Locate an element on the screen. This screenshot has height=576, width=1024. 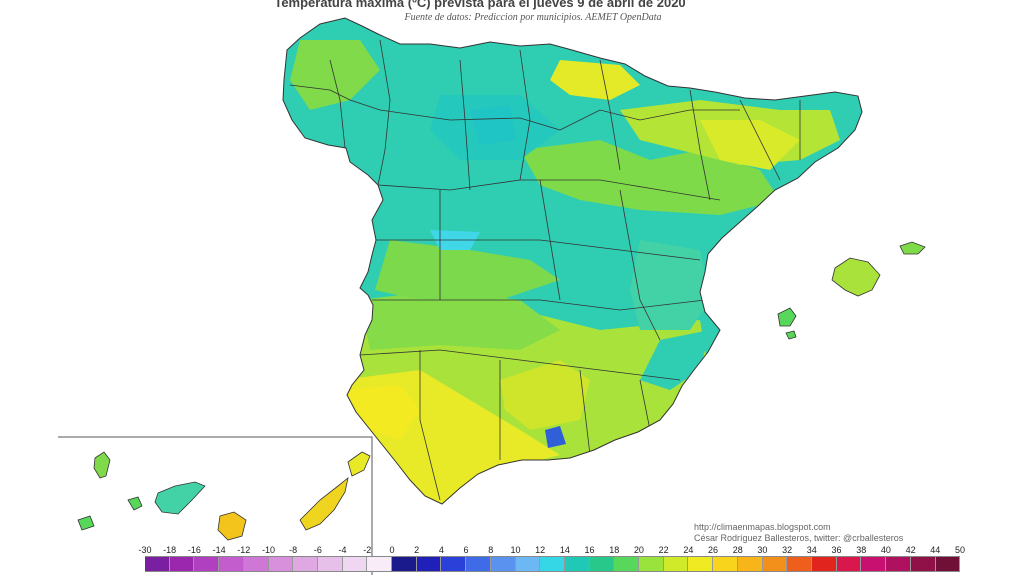
legend-tick-label: 24 is located at coordinates (688, 550).